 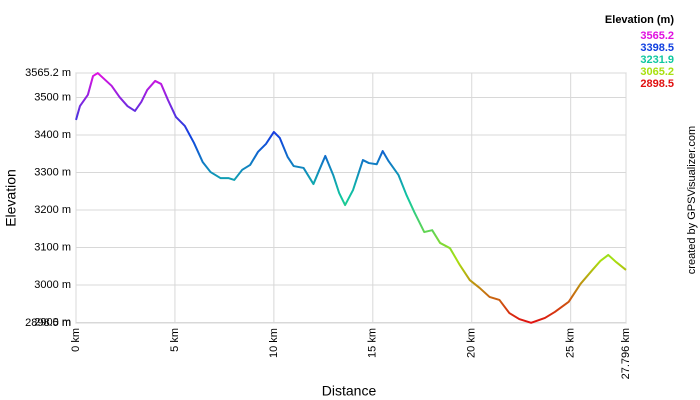 I want to click on y-tick-label: 3100 m, so click(x=52, y=247).